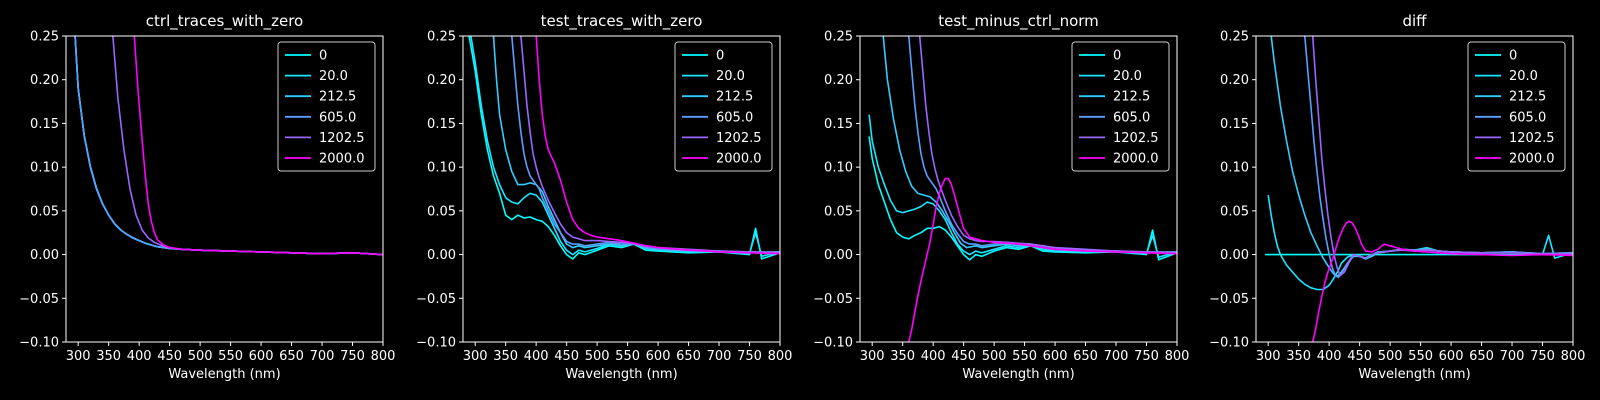 The image size is (1600, 400). What do you see at coordinates (1414, 21) in the screenshot?
I see `chart-title: diff` at bounding box center [1414, 21].